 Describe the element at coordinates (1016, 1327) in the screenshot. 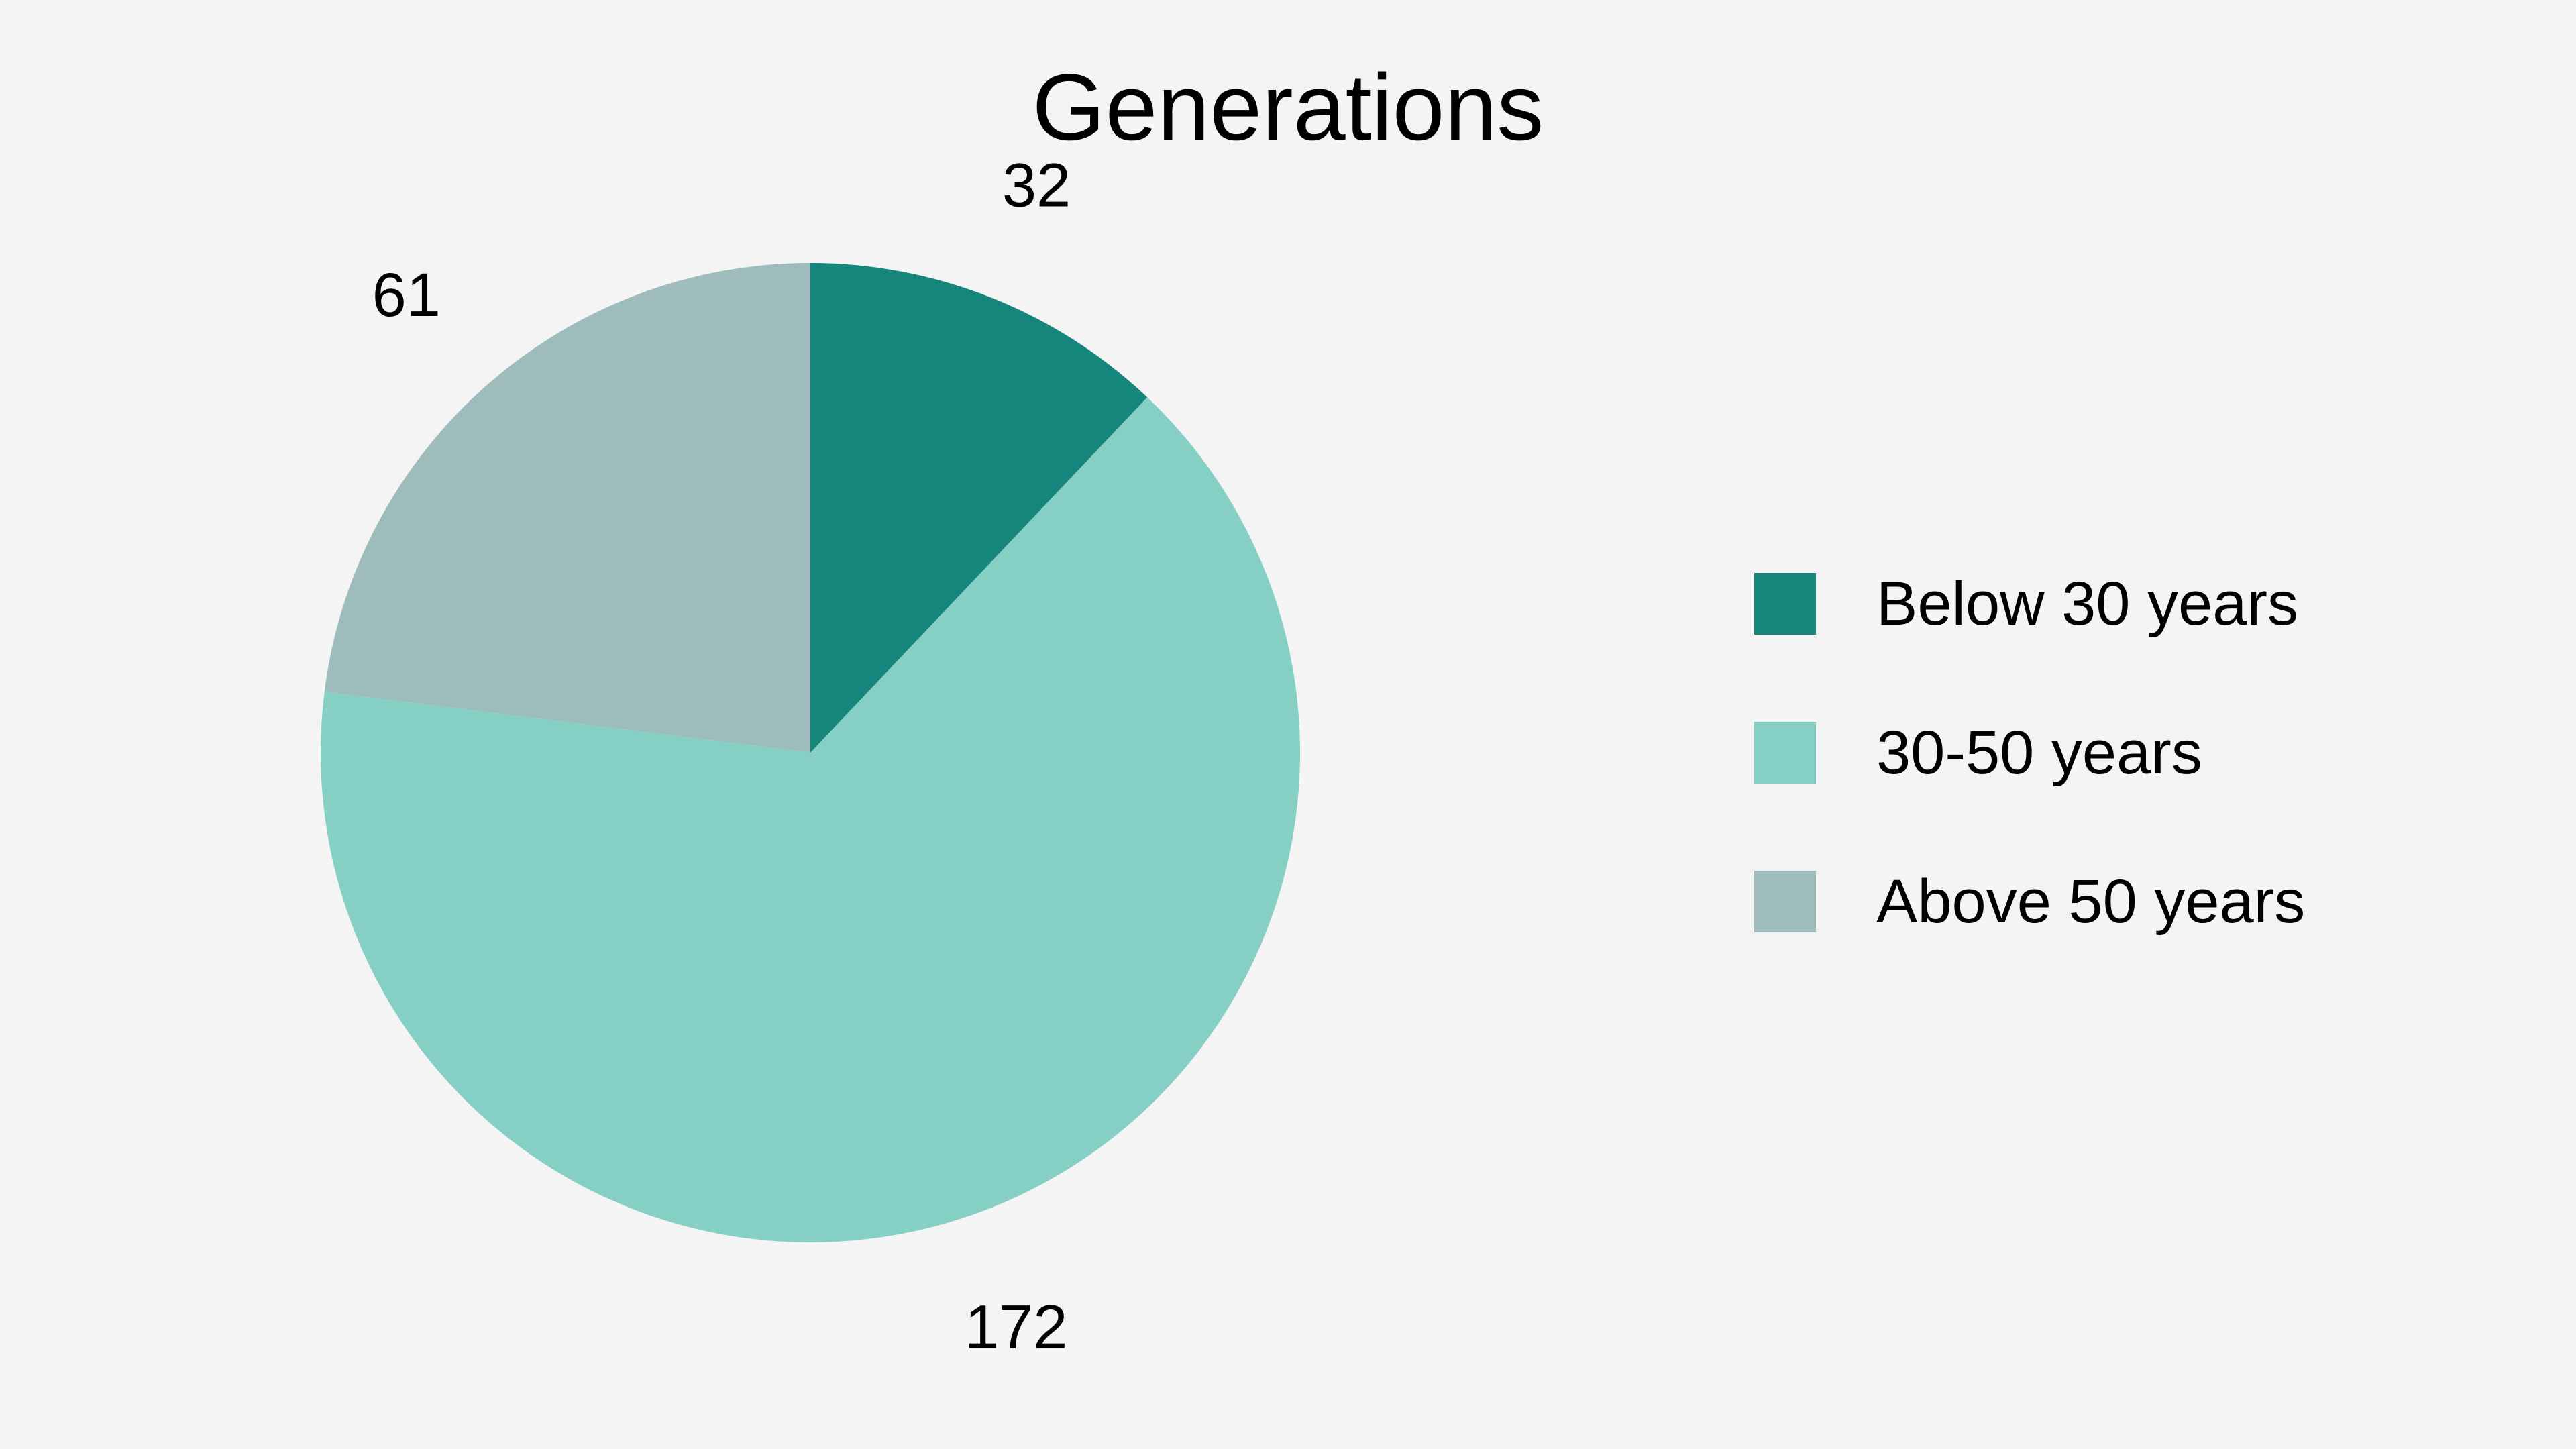

I see `data-label-30-50: 172` at that location.